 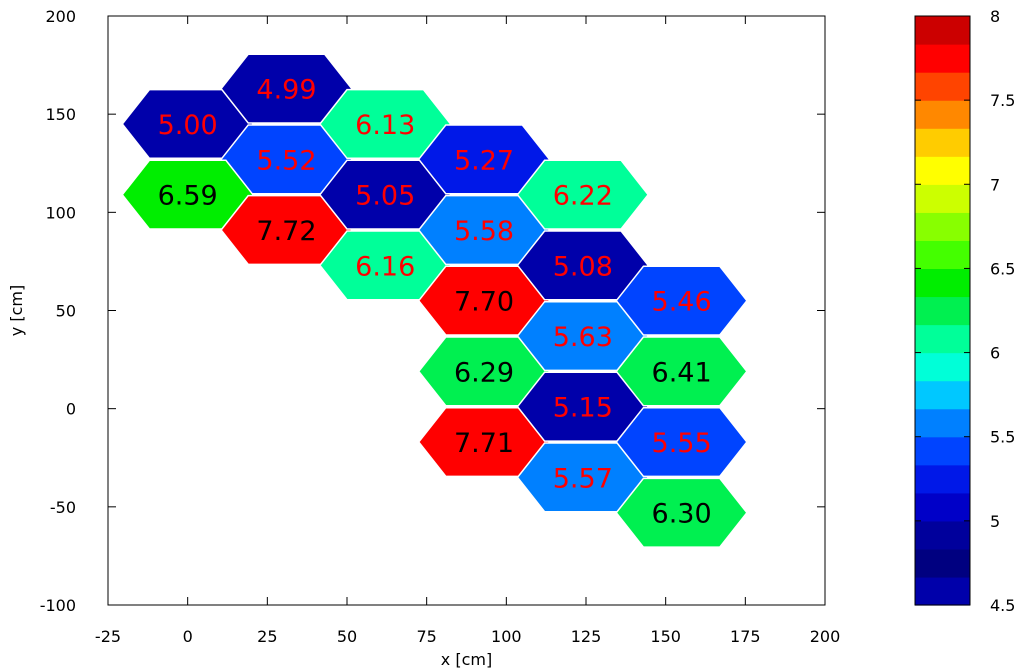 What do you see at coordinates (108, 636) in the screenshot?
I see `x-tick-label: -25` at bounding box center [108, 636].